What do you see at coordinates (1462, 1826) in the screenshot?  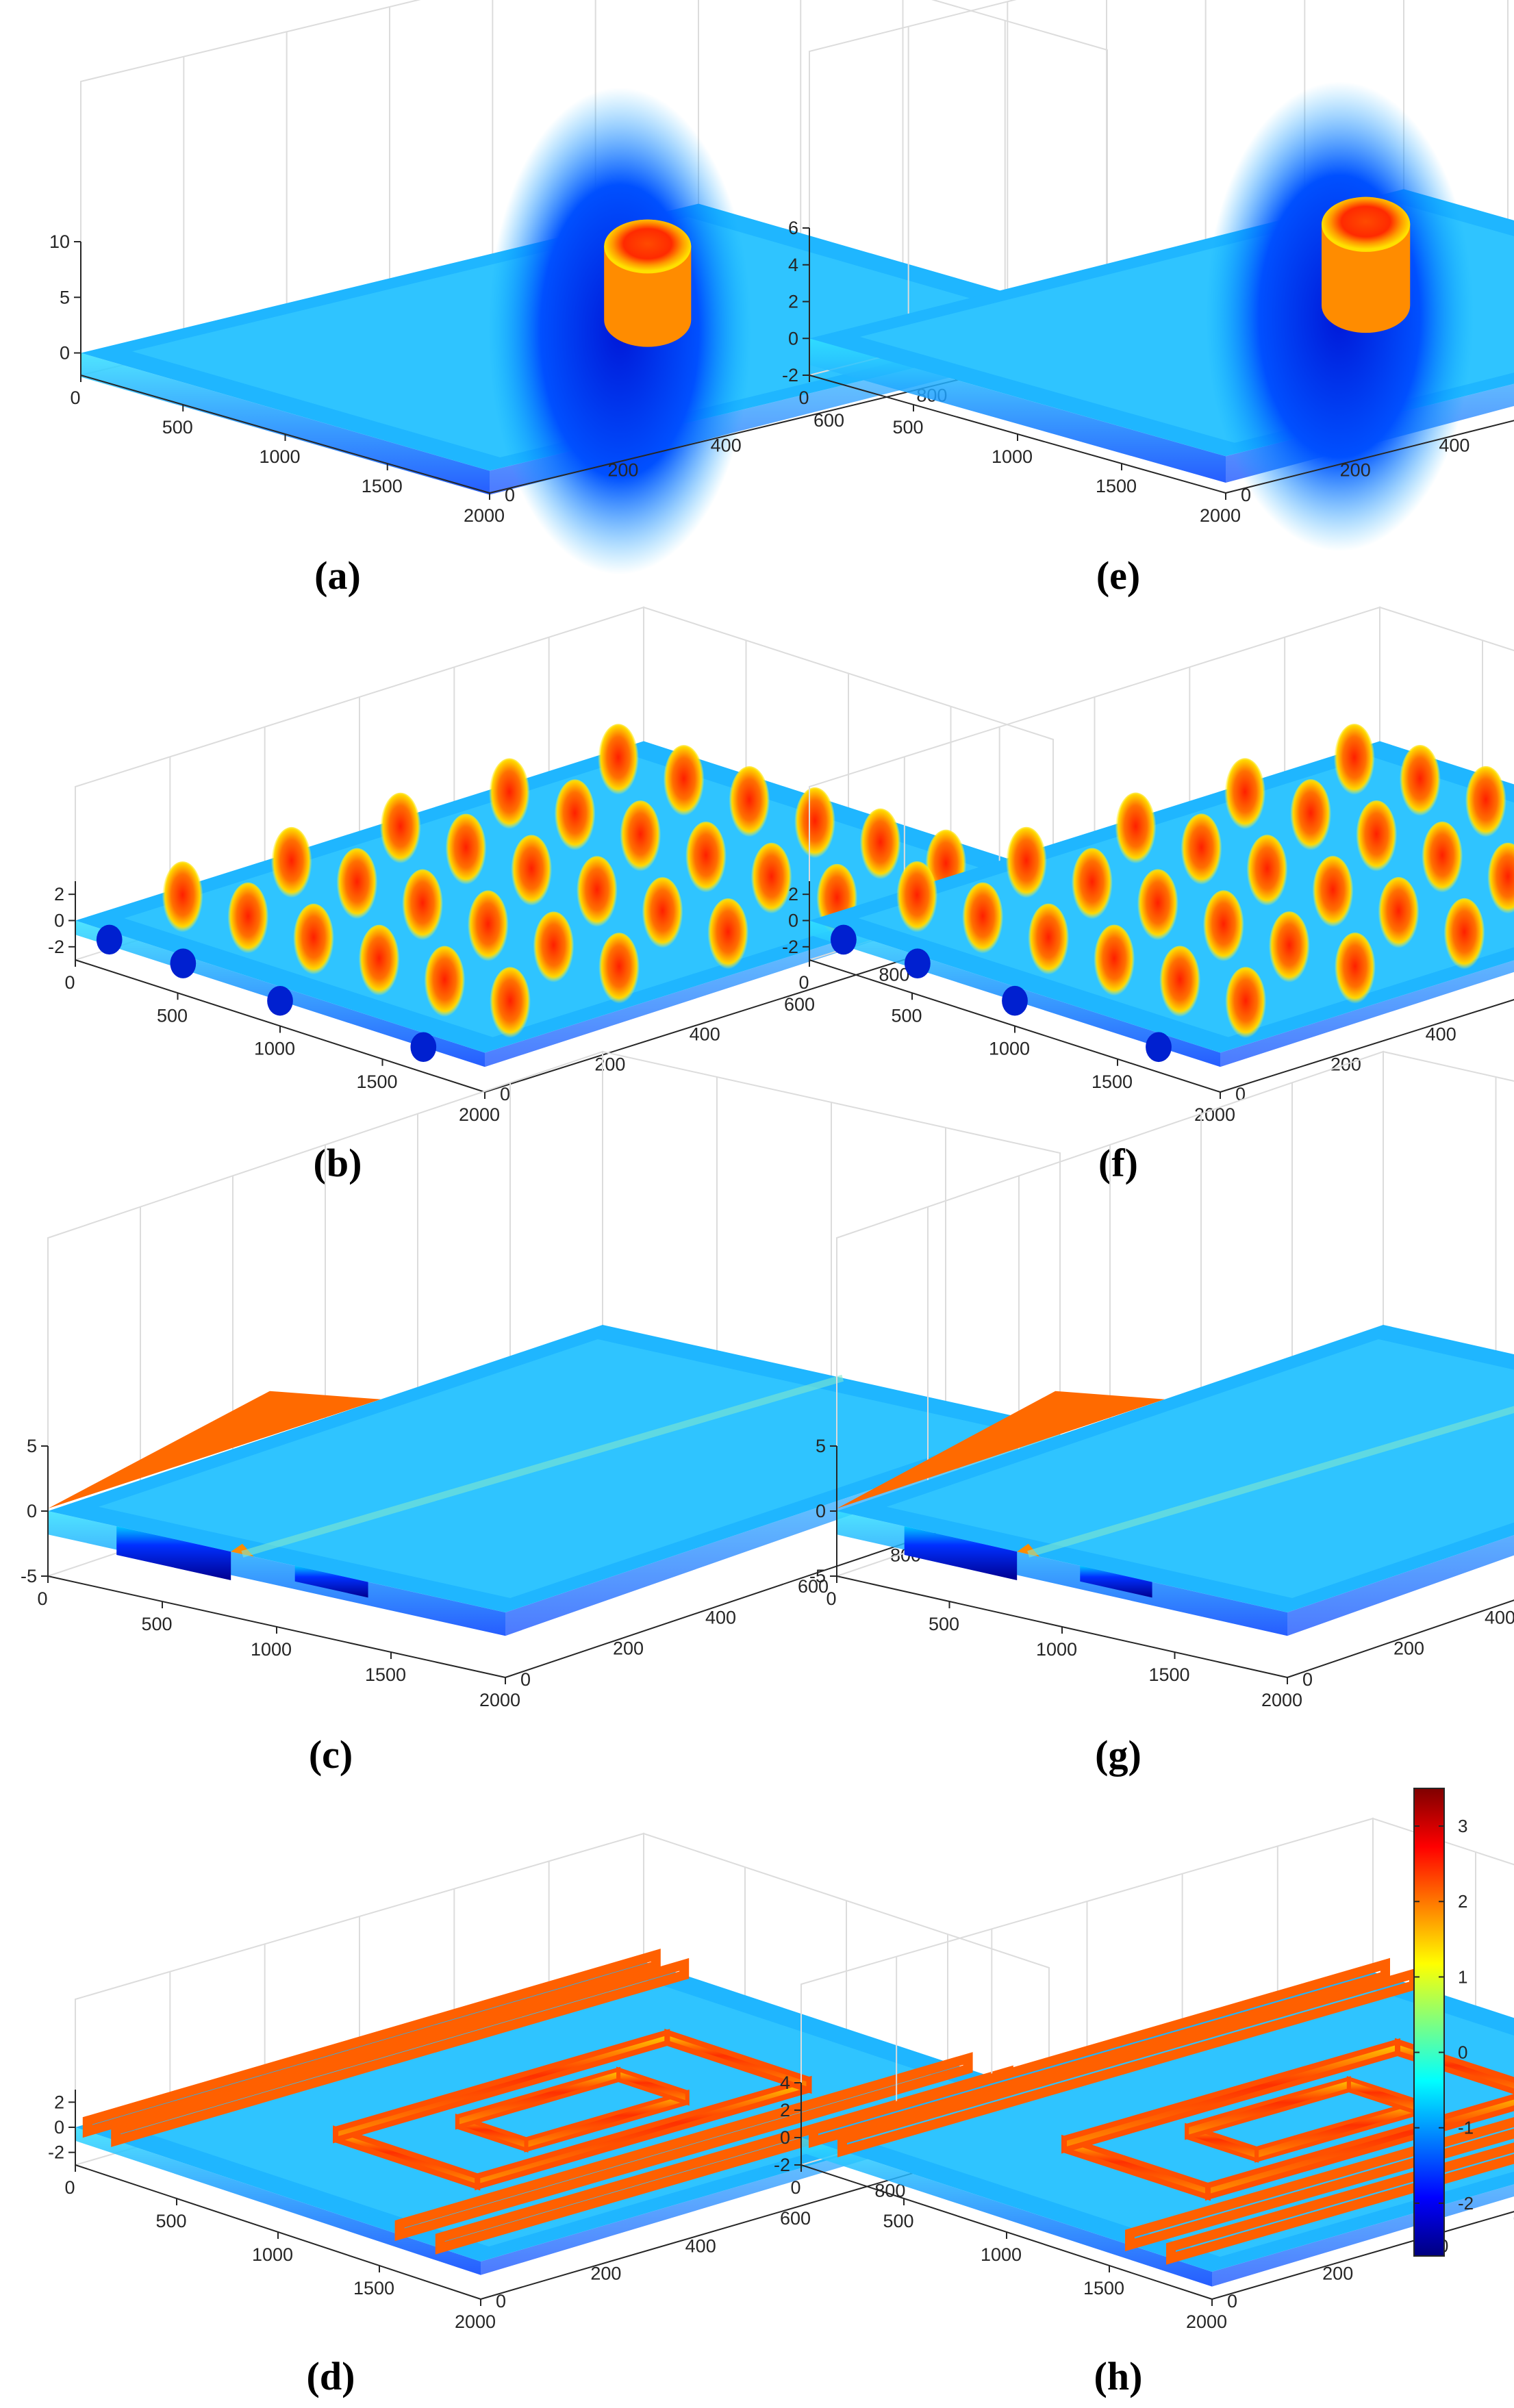 I see `colorbar-tick-label: 3` at bounding box center [1462, 1826].